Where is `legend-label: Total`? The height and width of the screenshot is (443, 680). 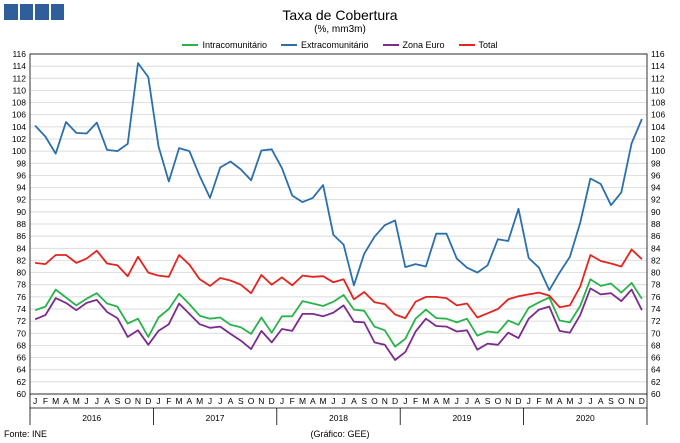
legend-label: Total is located at coordinates (488, 45).